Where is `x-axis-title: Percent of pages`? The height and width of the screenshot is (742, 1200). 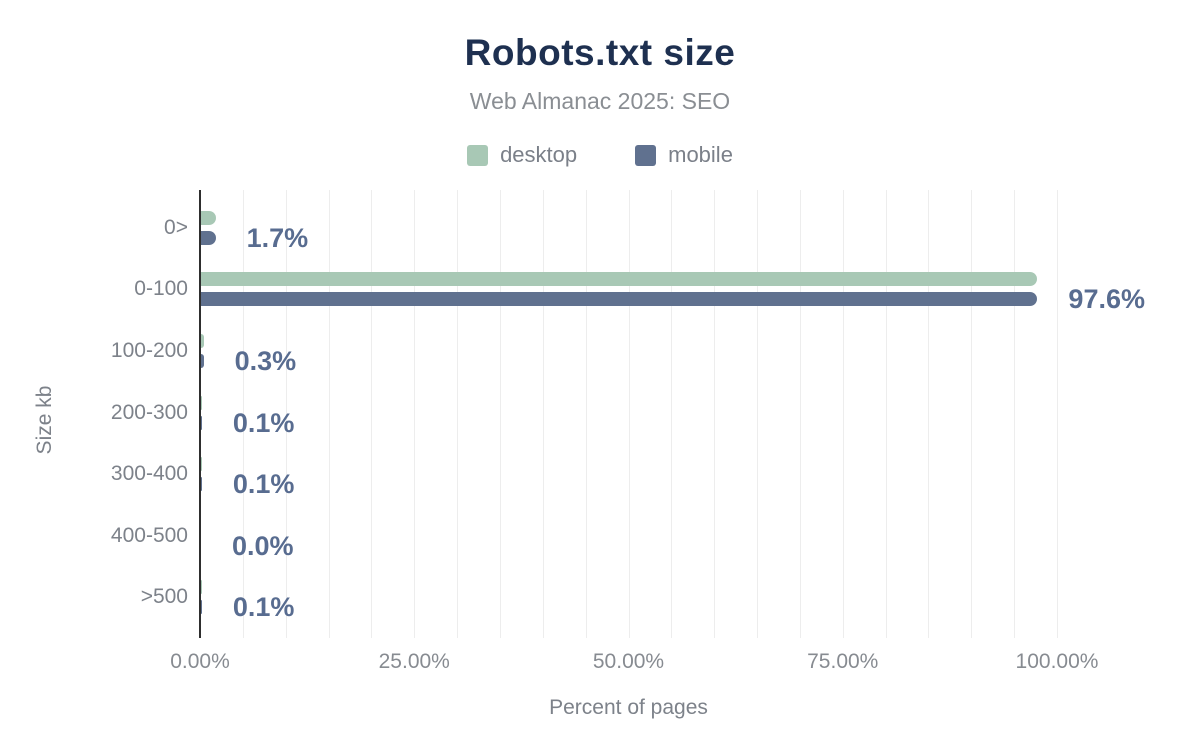
x-axis-title: Percent of pages is located at coordinates (628, 707).